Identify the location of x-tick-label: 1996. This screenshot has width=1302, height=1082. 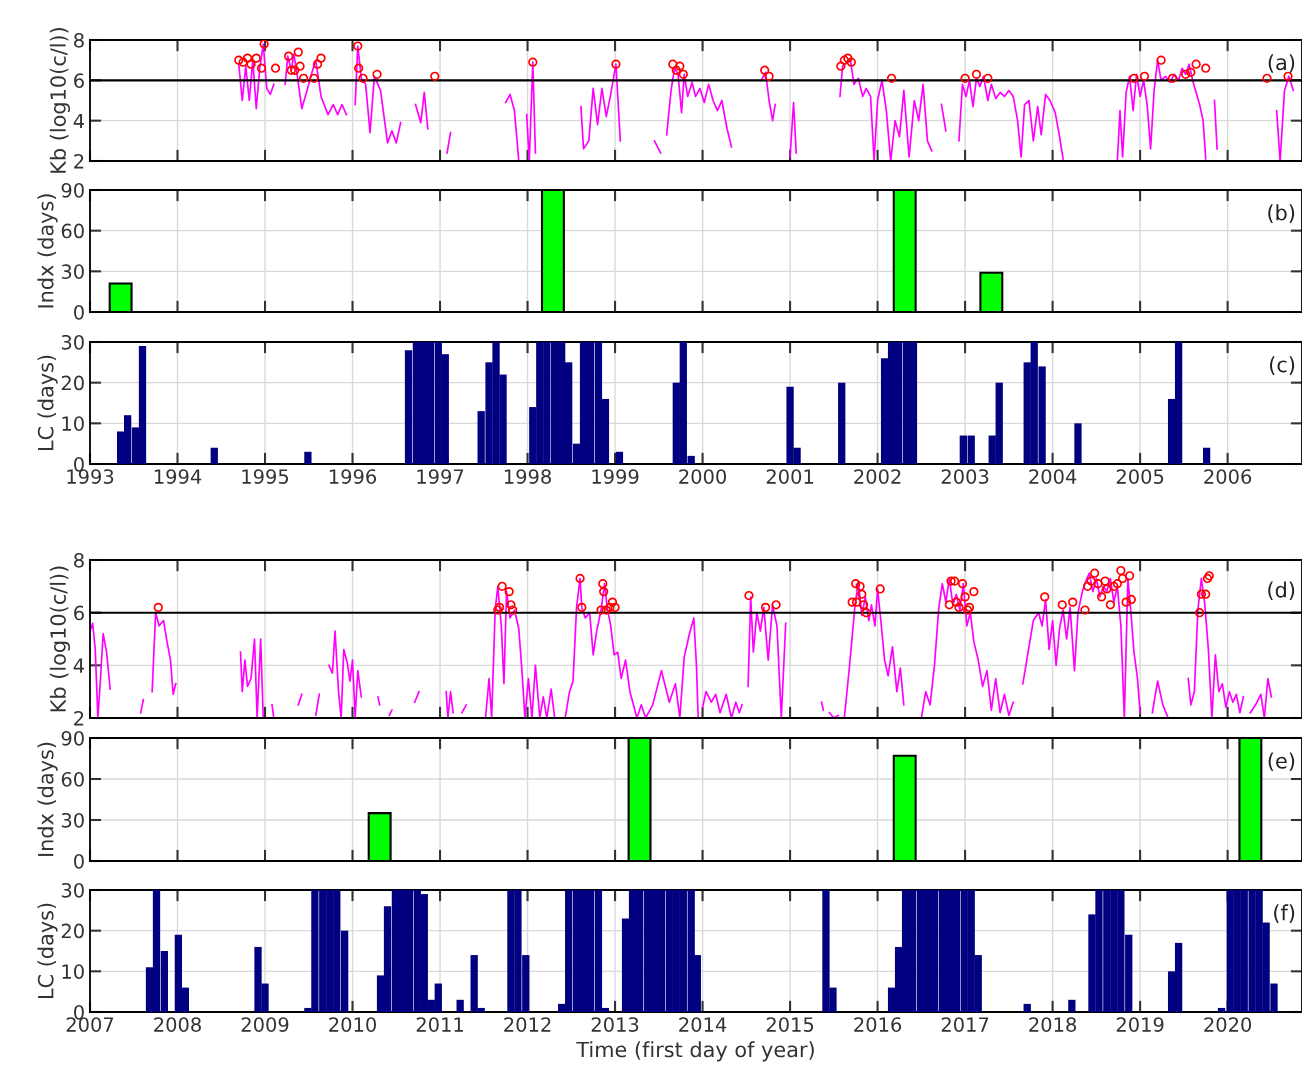
(353, 476).